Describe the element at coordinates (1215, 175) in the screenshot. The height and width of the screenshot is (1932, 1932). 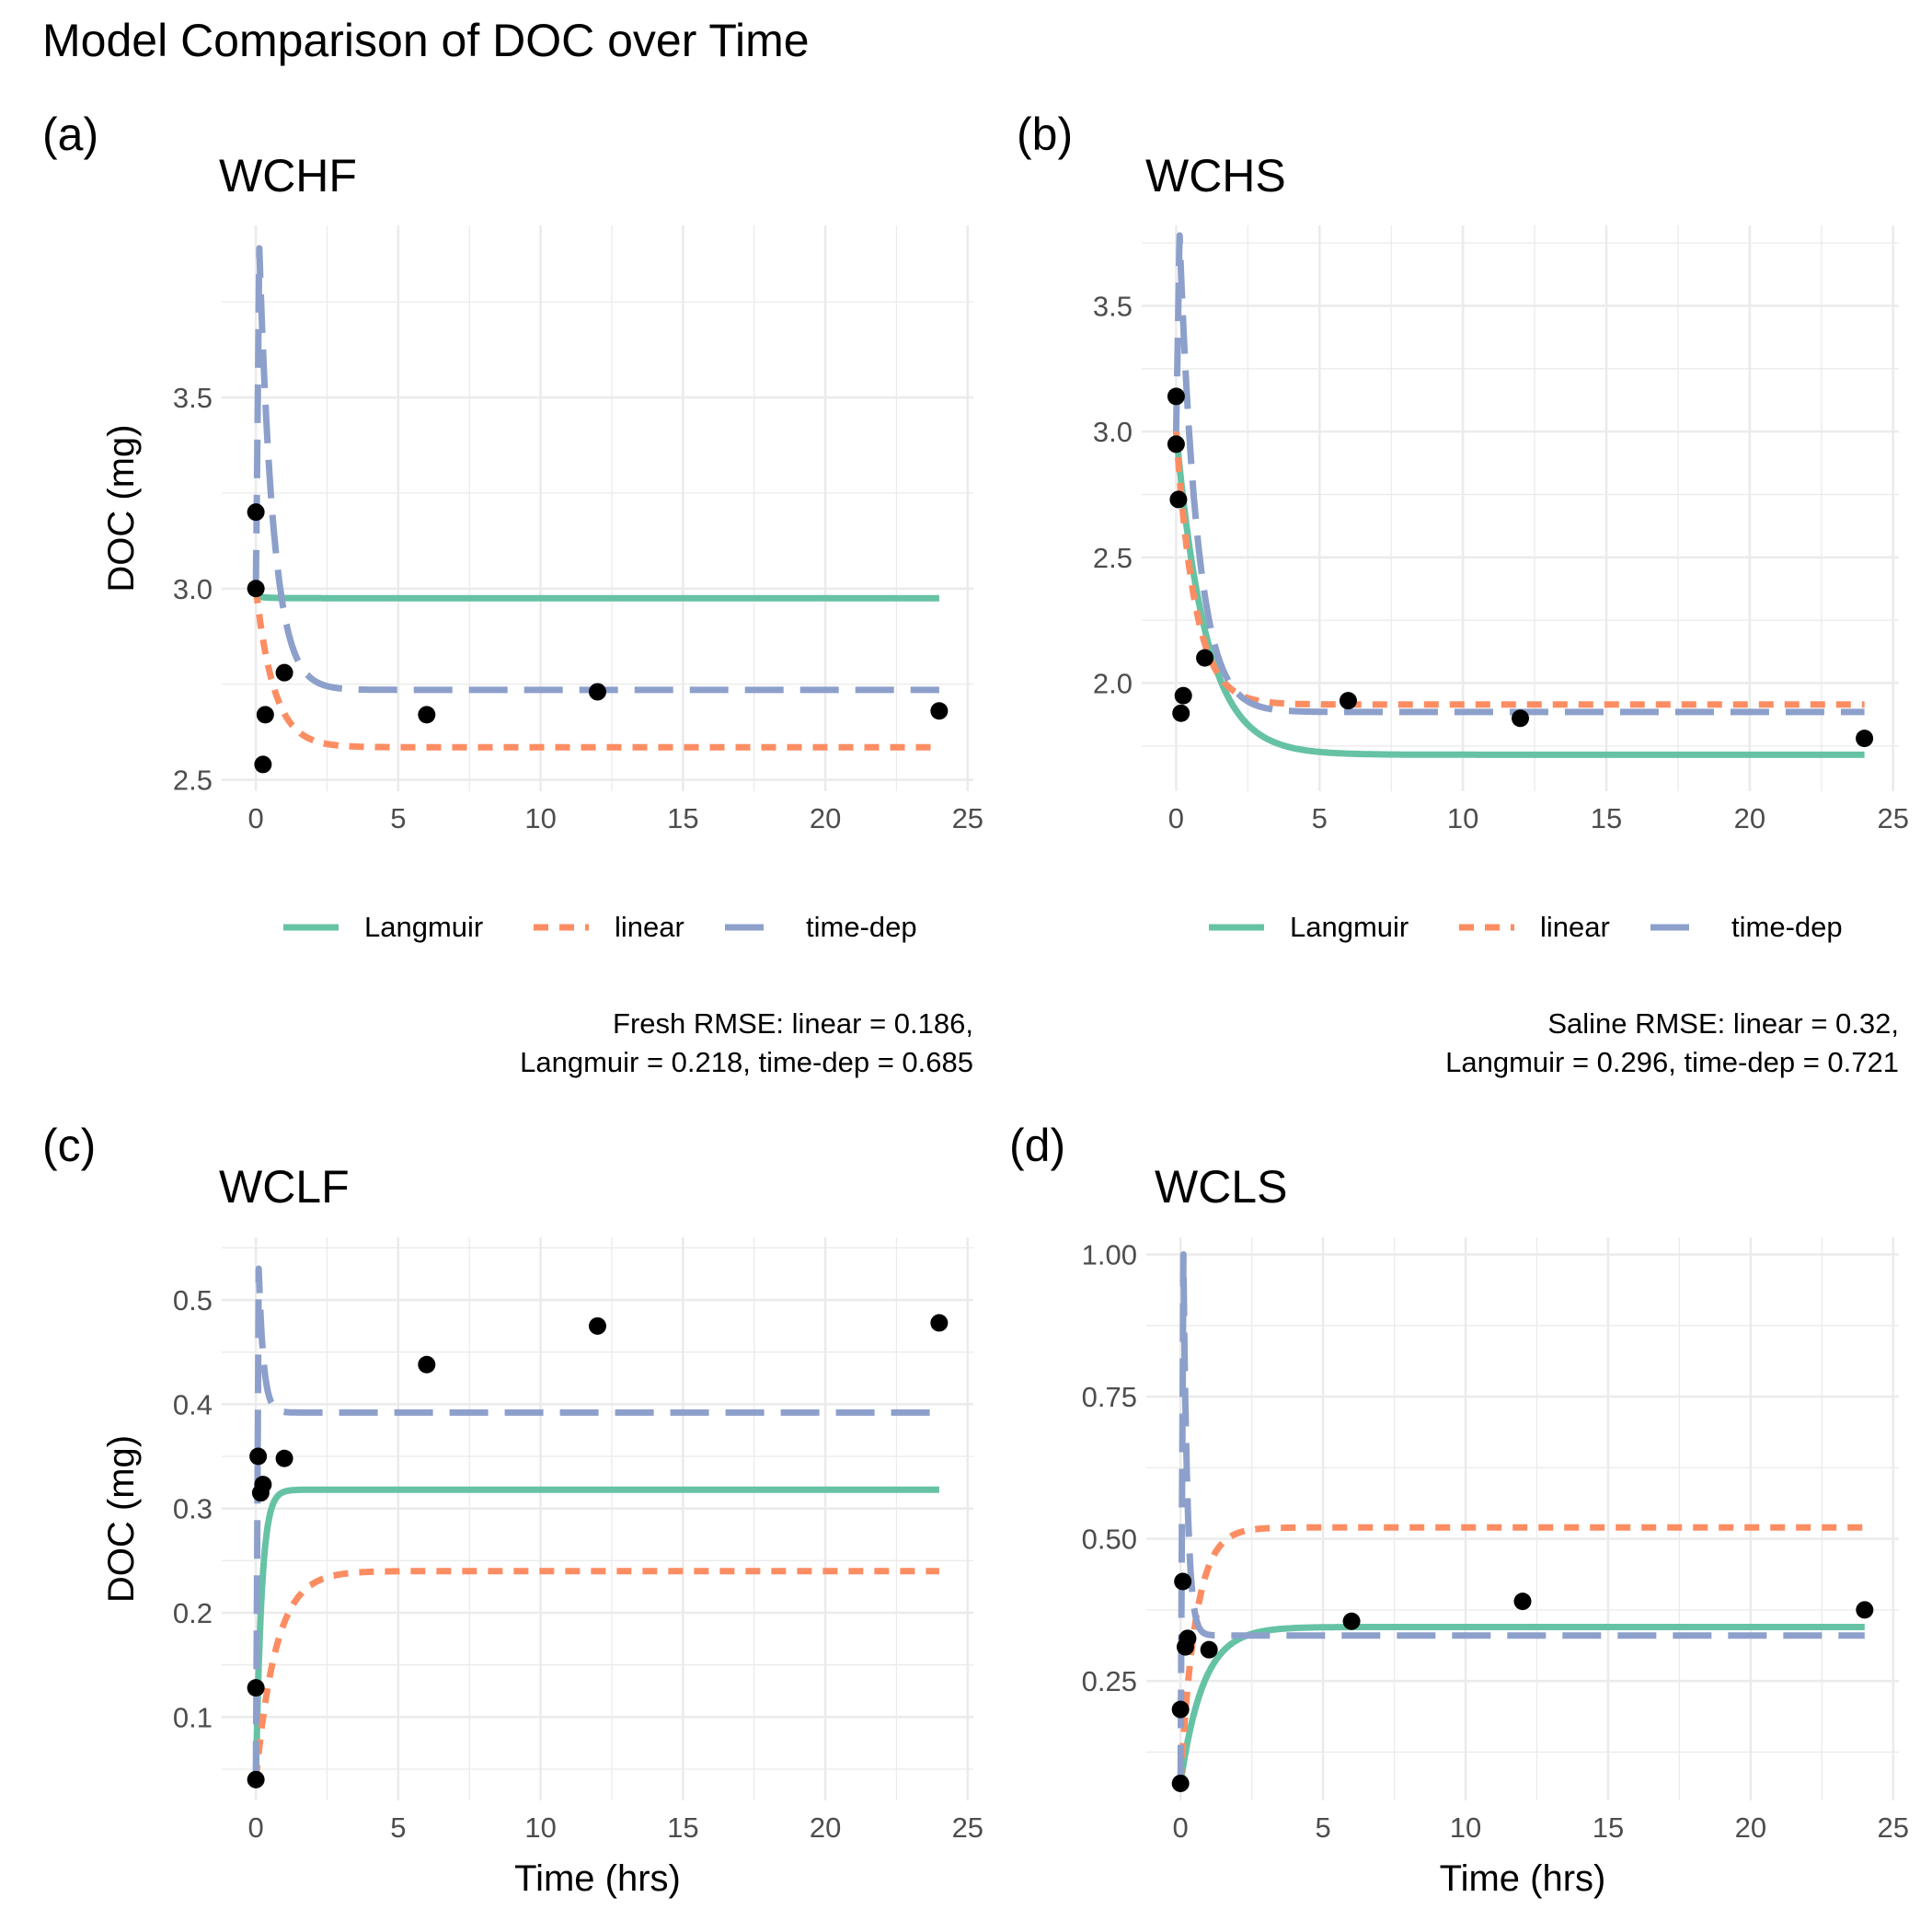
I see `panel-title: WCHS` at that location.